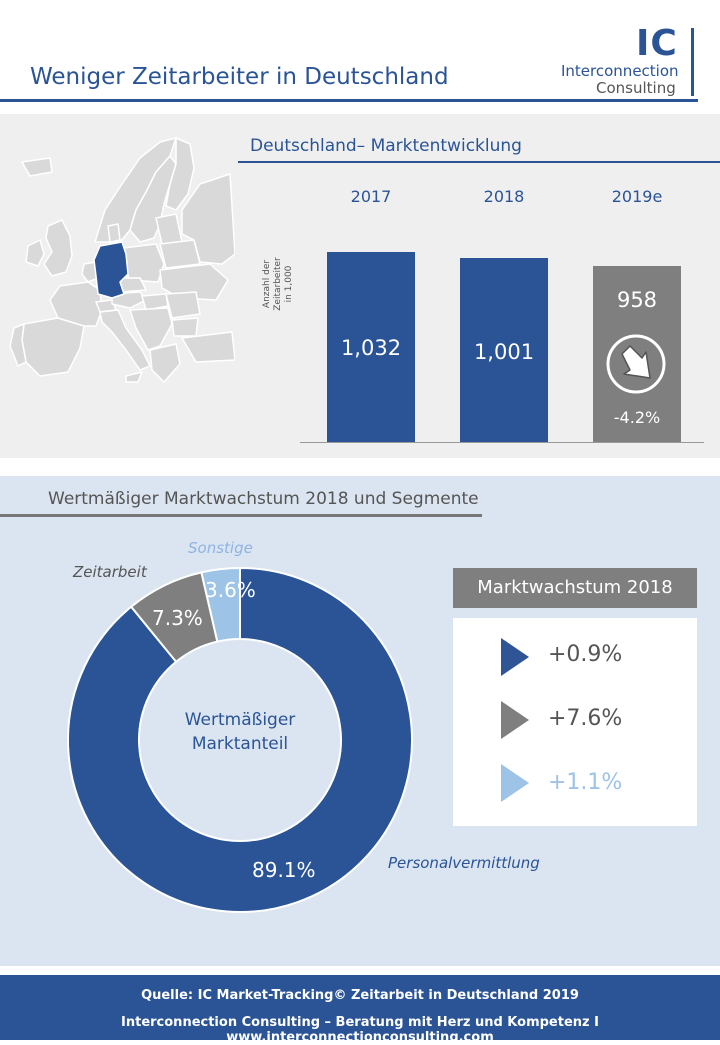  I want to click on logo-mark: IC, so click(657, 43).